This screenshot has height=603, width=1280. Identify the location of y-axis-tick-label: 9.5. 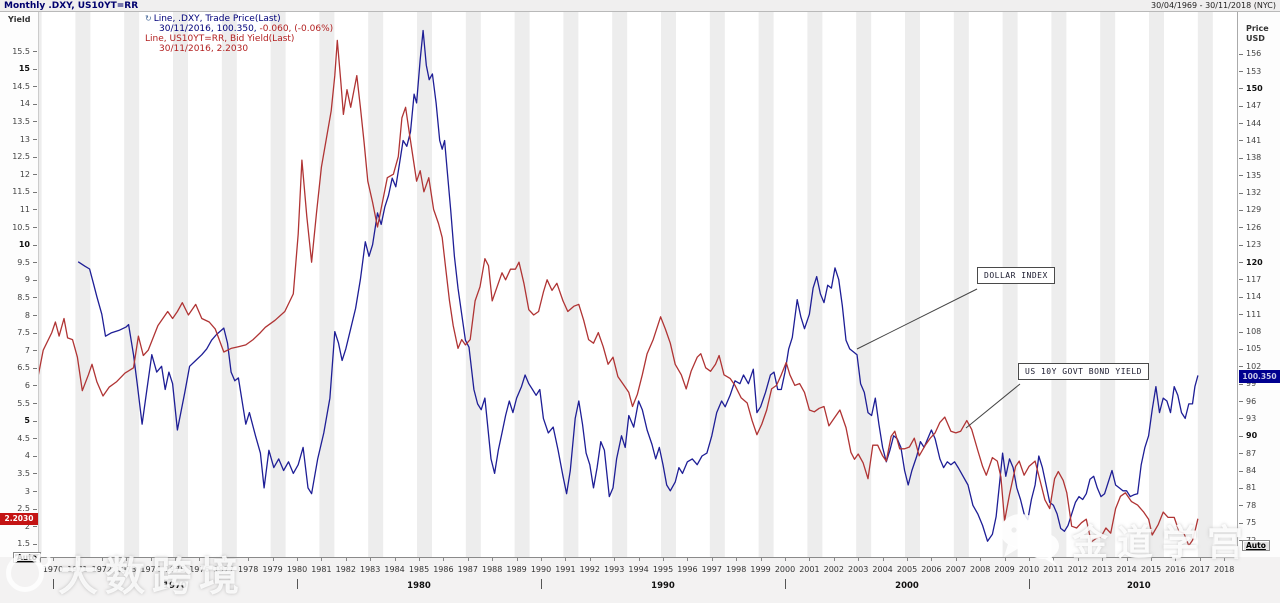
(23, 262).